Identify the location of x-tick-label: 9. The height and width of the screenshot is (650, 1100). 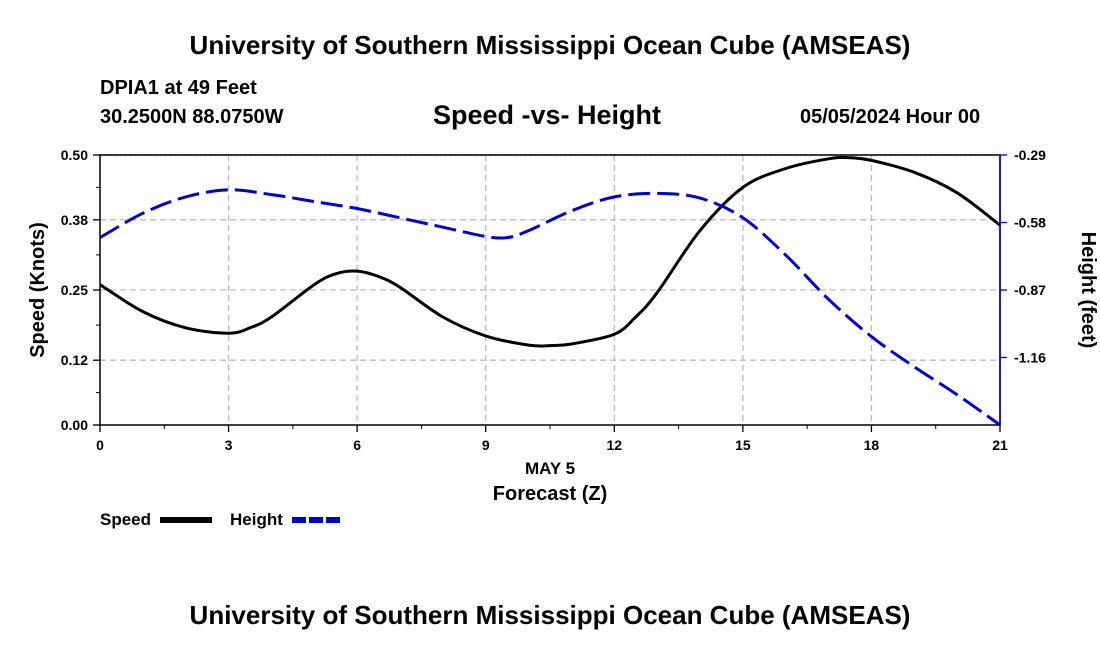
(486, 445).